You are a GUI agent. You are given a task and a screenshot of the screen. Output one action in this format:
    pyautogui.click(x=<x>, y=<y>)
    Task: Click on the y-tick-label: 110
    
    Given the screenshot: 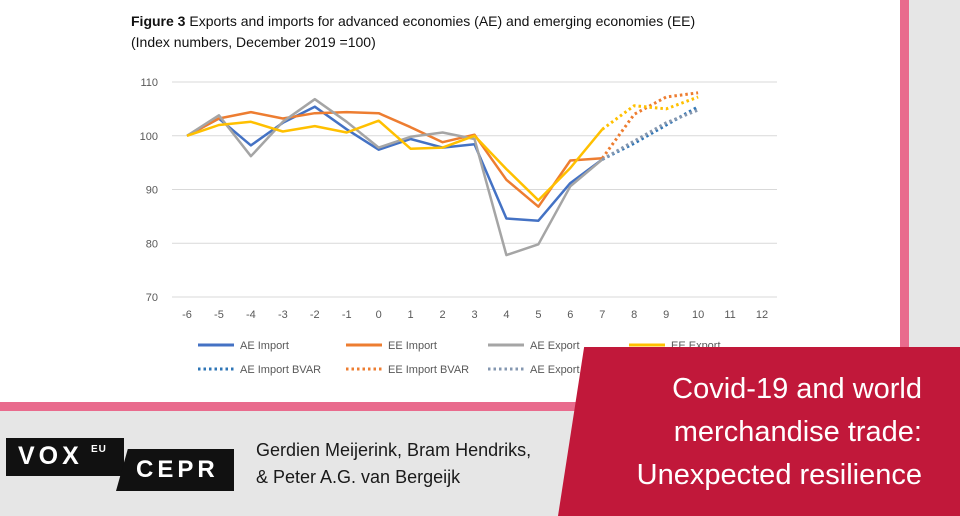 What is the action you would take?
    pyautogui.click(x=149, y=83)
    